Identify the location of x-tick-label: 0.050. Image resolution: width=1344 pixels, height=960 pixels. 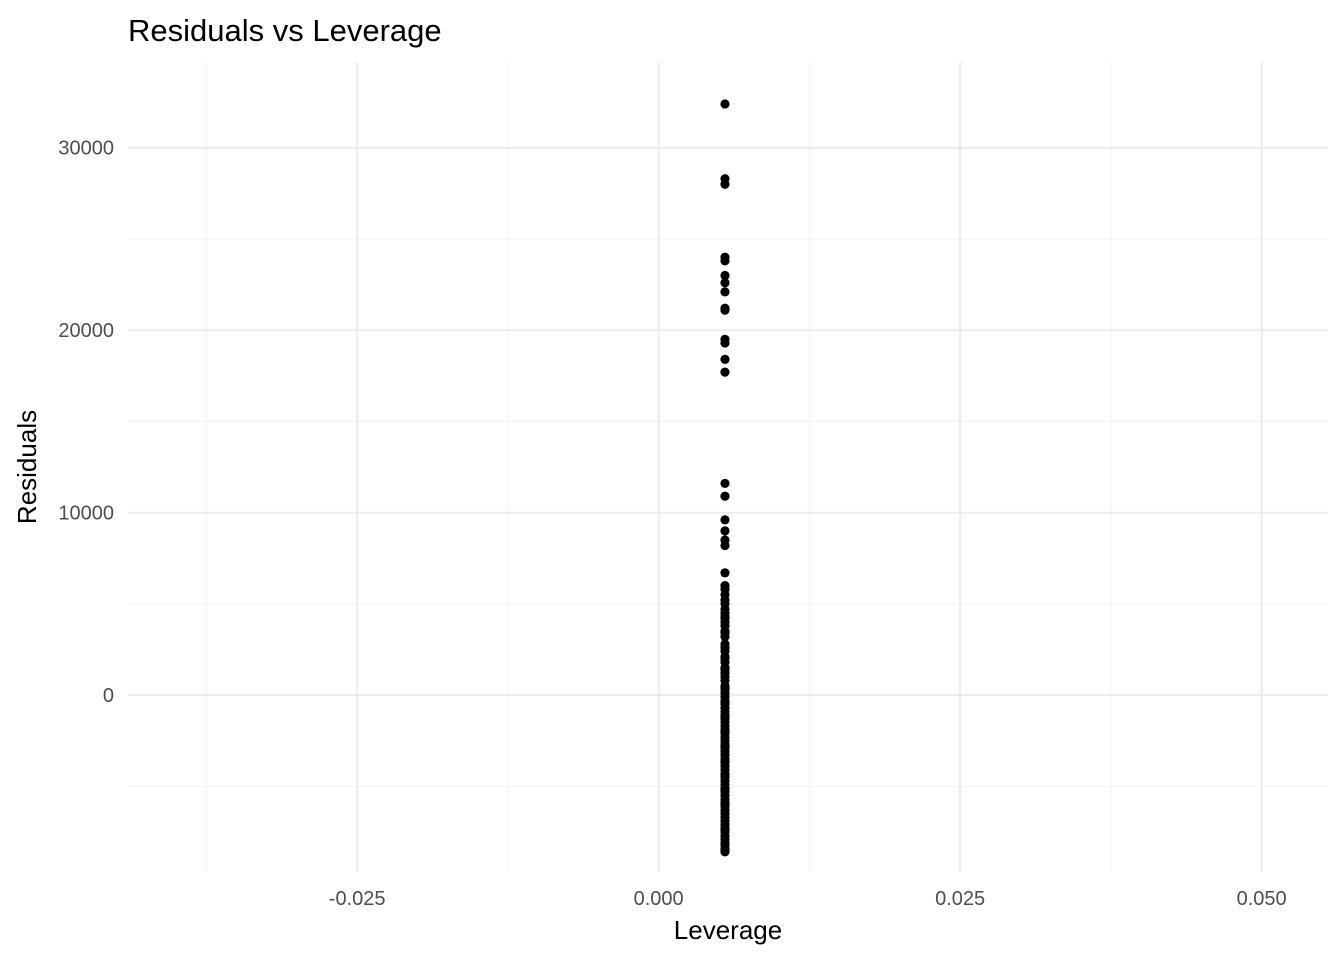
(1262, 899).